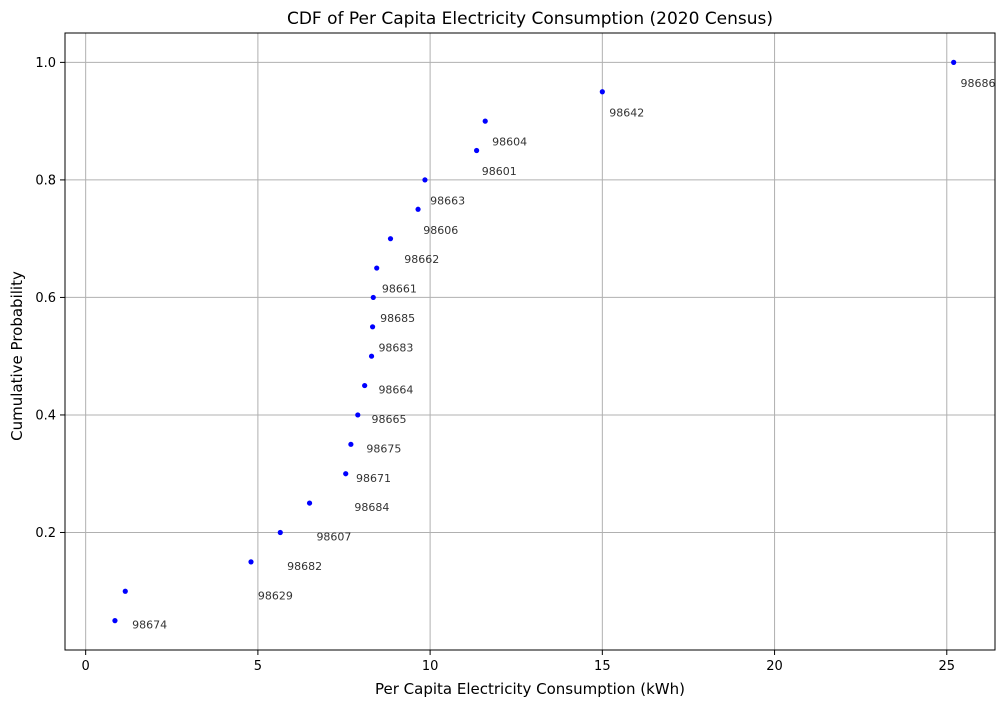  What do you see at coordinates (45, 180) in the screenshot?
I see `y-tick-label: 0.8` at bounding box center [45, 180].